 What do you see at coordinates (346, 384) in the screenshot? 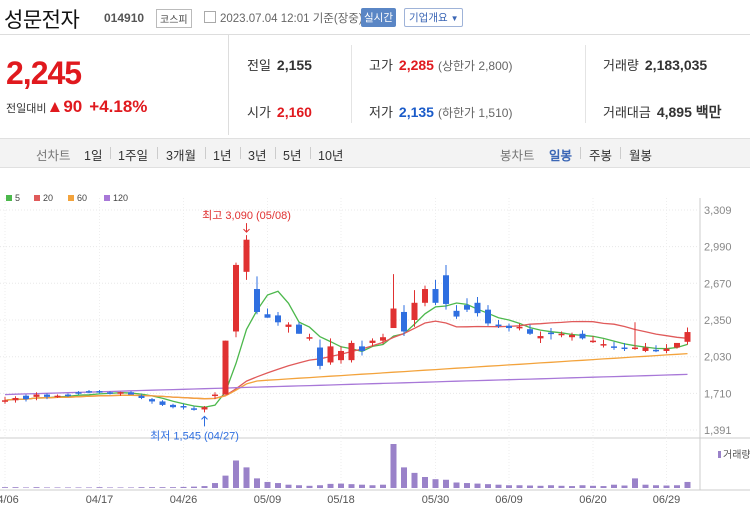
I see `ma120-line` at bounding box center [346, 384].